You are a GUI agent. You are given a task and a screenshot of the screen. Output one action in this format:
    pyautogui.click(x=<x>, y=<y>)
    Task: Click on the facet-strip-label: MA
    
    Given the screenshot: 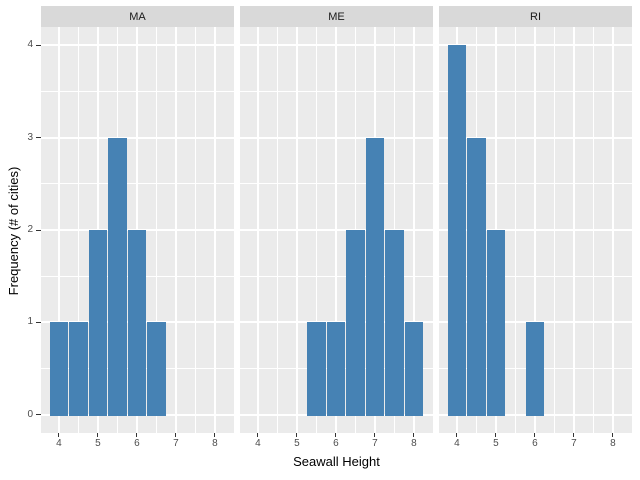 What is the action you would take?
    pyautogui.click(x=137, y=16)
    